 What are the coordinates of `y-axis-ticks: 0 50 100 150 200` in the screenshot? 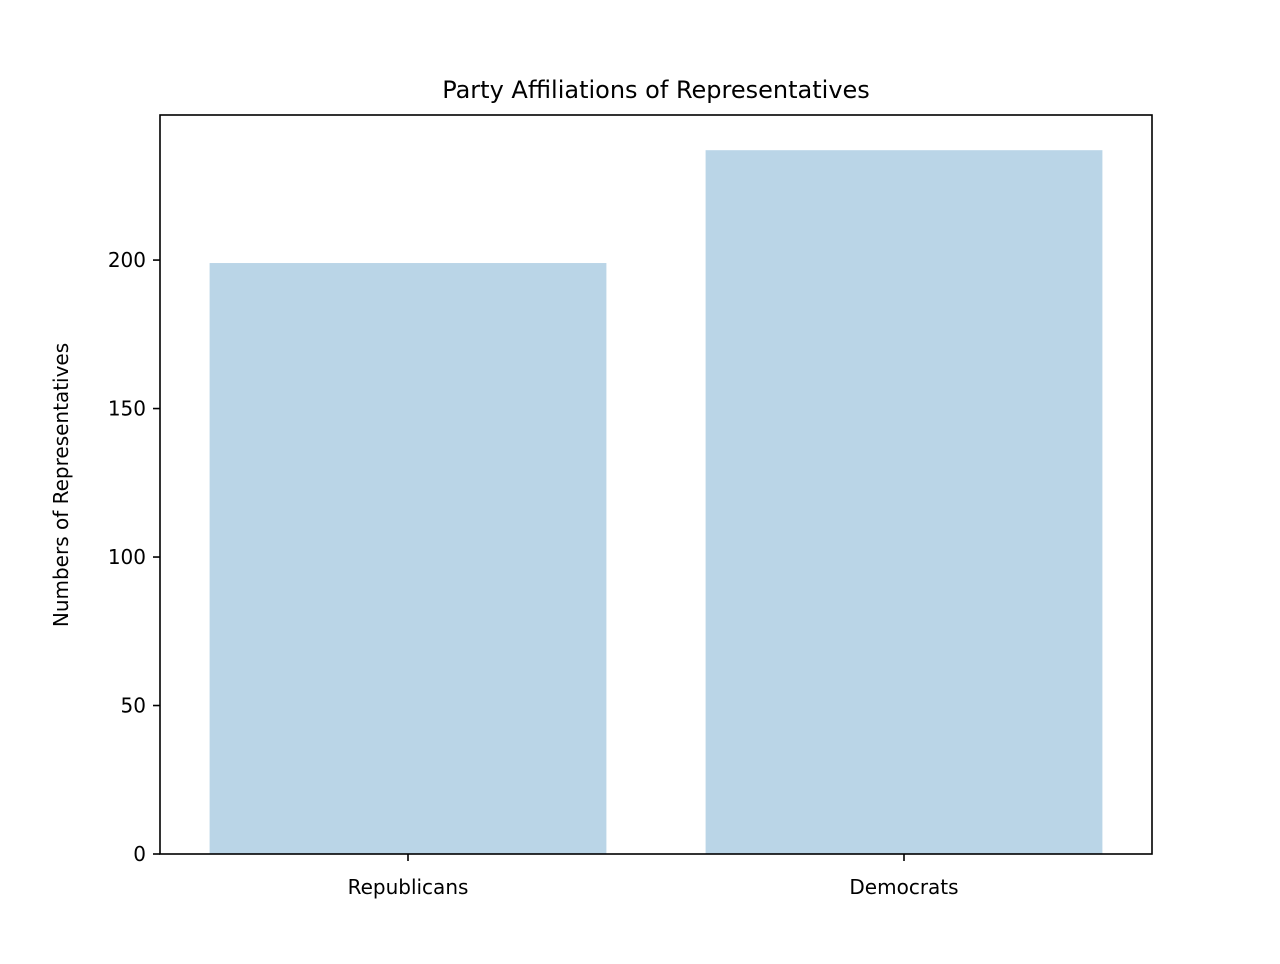 It's located at (134, 557).